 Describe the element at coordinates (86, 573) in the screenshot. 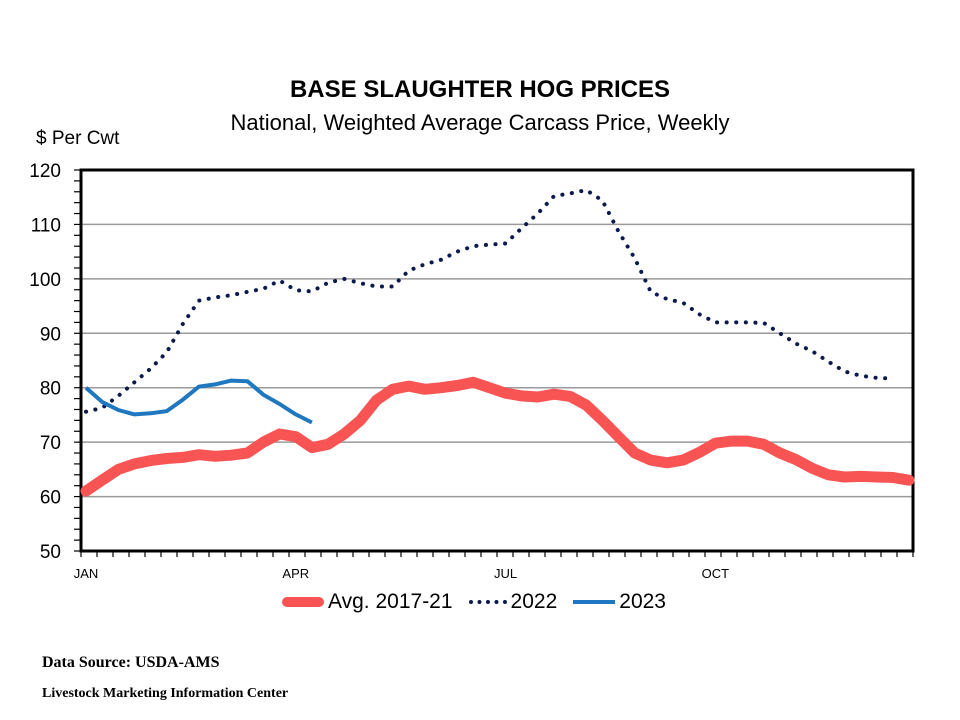

I see `x-tick-label: JAN` at that location.